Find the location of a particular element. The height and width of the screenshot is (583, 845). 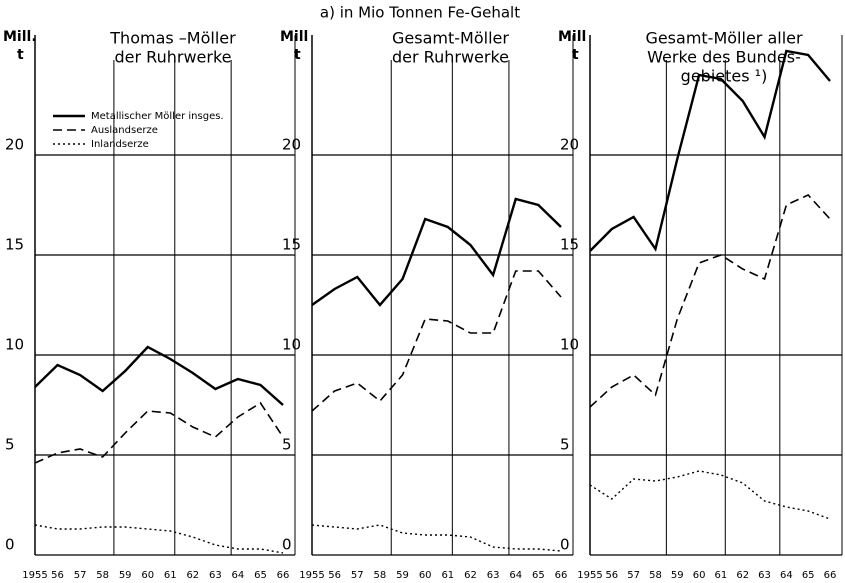

legend-label: Inlandserze is located at coordinates (120, 144).